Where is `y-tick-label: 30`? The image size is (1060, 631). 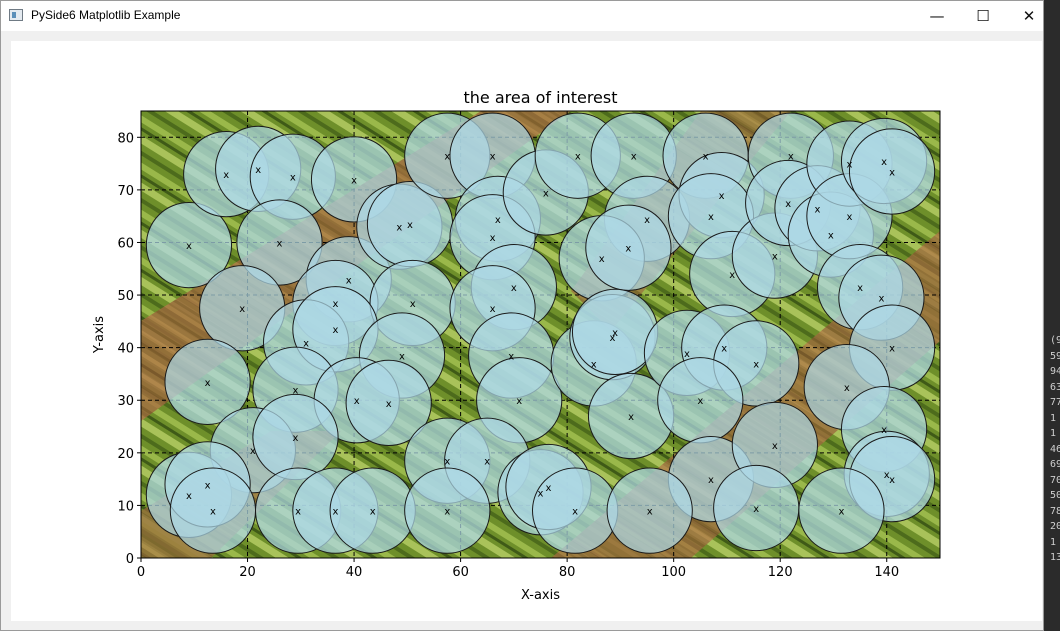 y-tick-label: 30 is located at coordinates (125, 401).